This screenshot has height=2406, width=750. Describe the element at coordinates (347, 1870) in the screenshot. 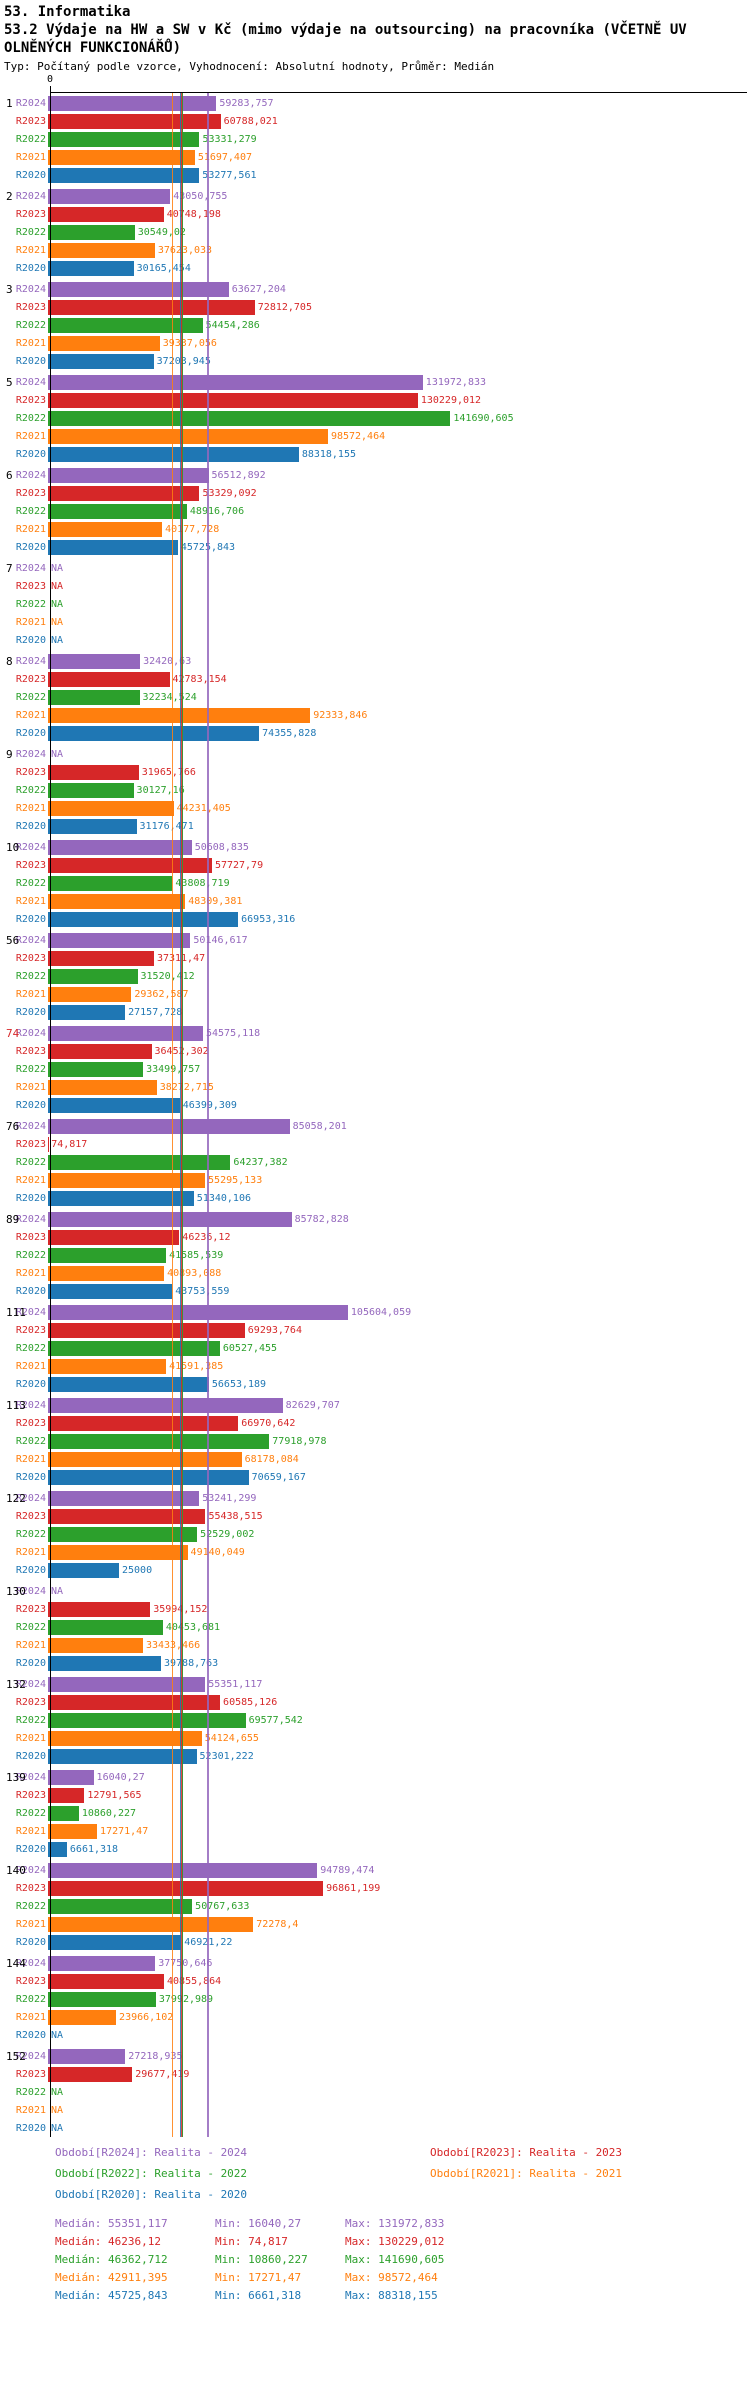

I see `value-label: 94789,474` at that location.